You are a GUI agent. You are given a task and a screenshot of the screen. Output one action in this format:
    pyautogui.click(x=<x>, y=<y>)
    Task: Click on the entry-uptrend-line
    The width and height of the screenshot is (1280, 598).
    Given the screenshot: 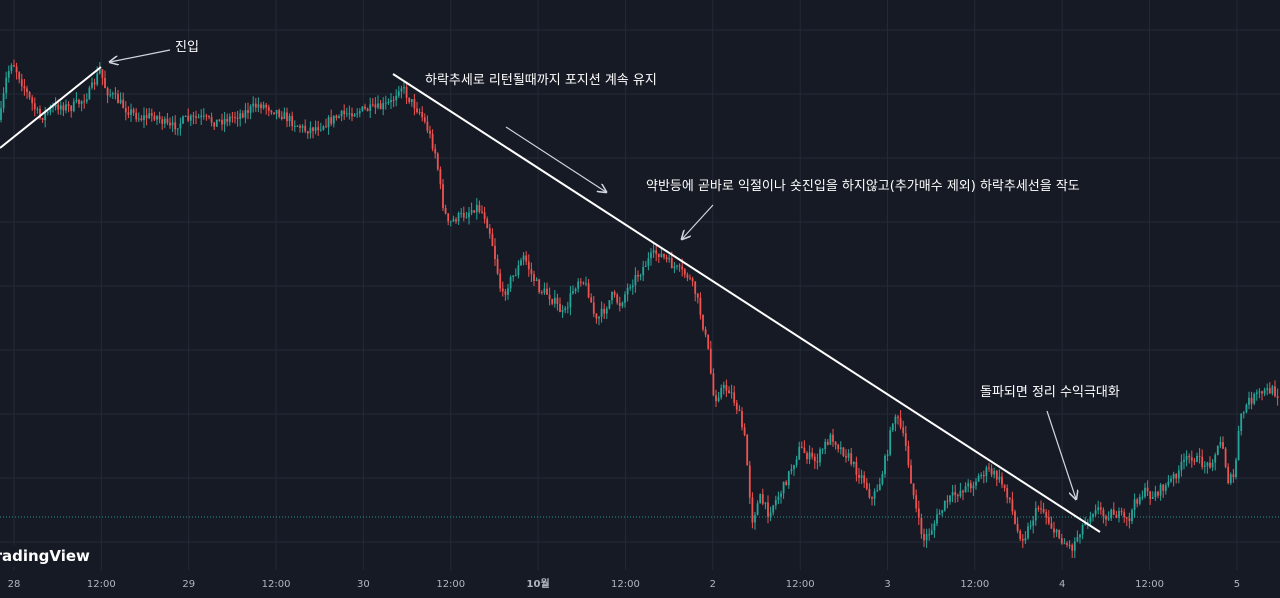 What is the action you would take?
    pyautogui.click(x=51, y=107)
    